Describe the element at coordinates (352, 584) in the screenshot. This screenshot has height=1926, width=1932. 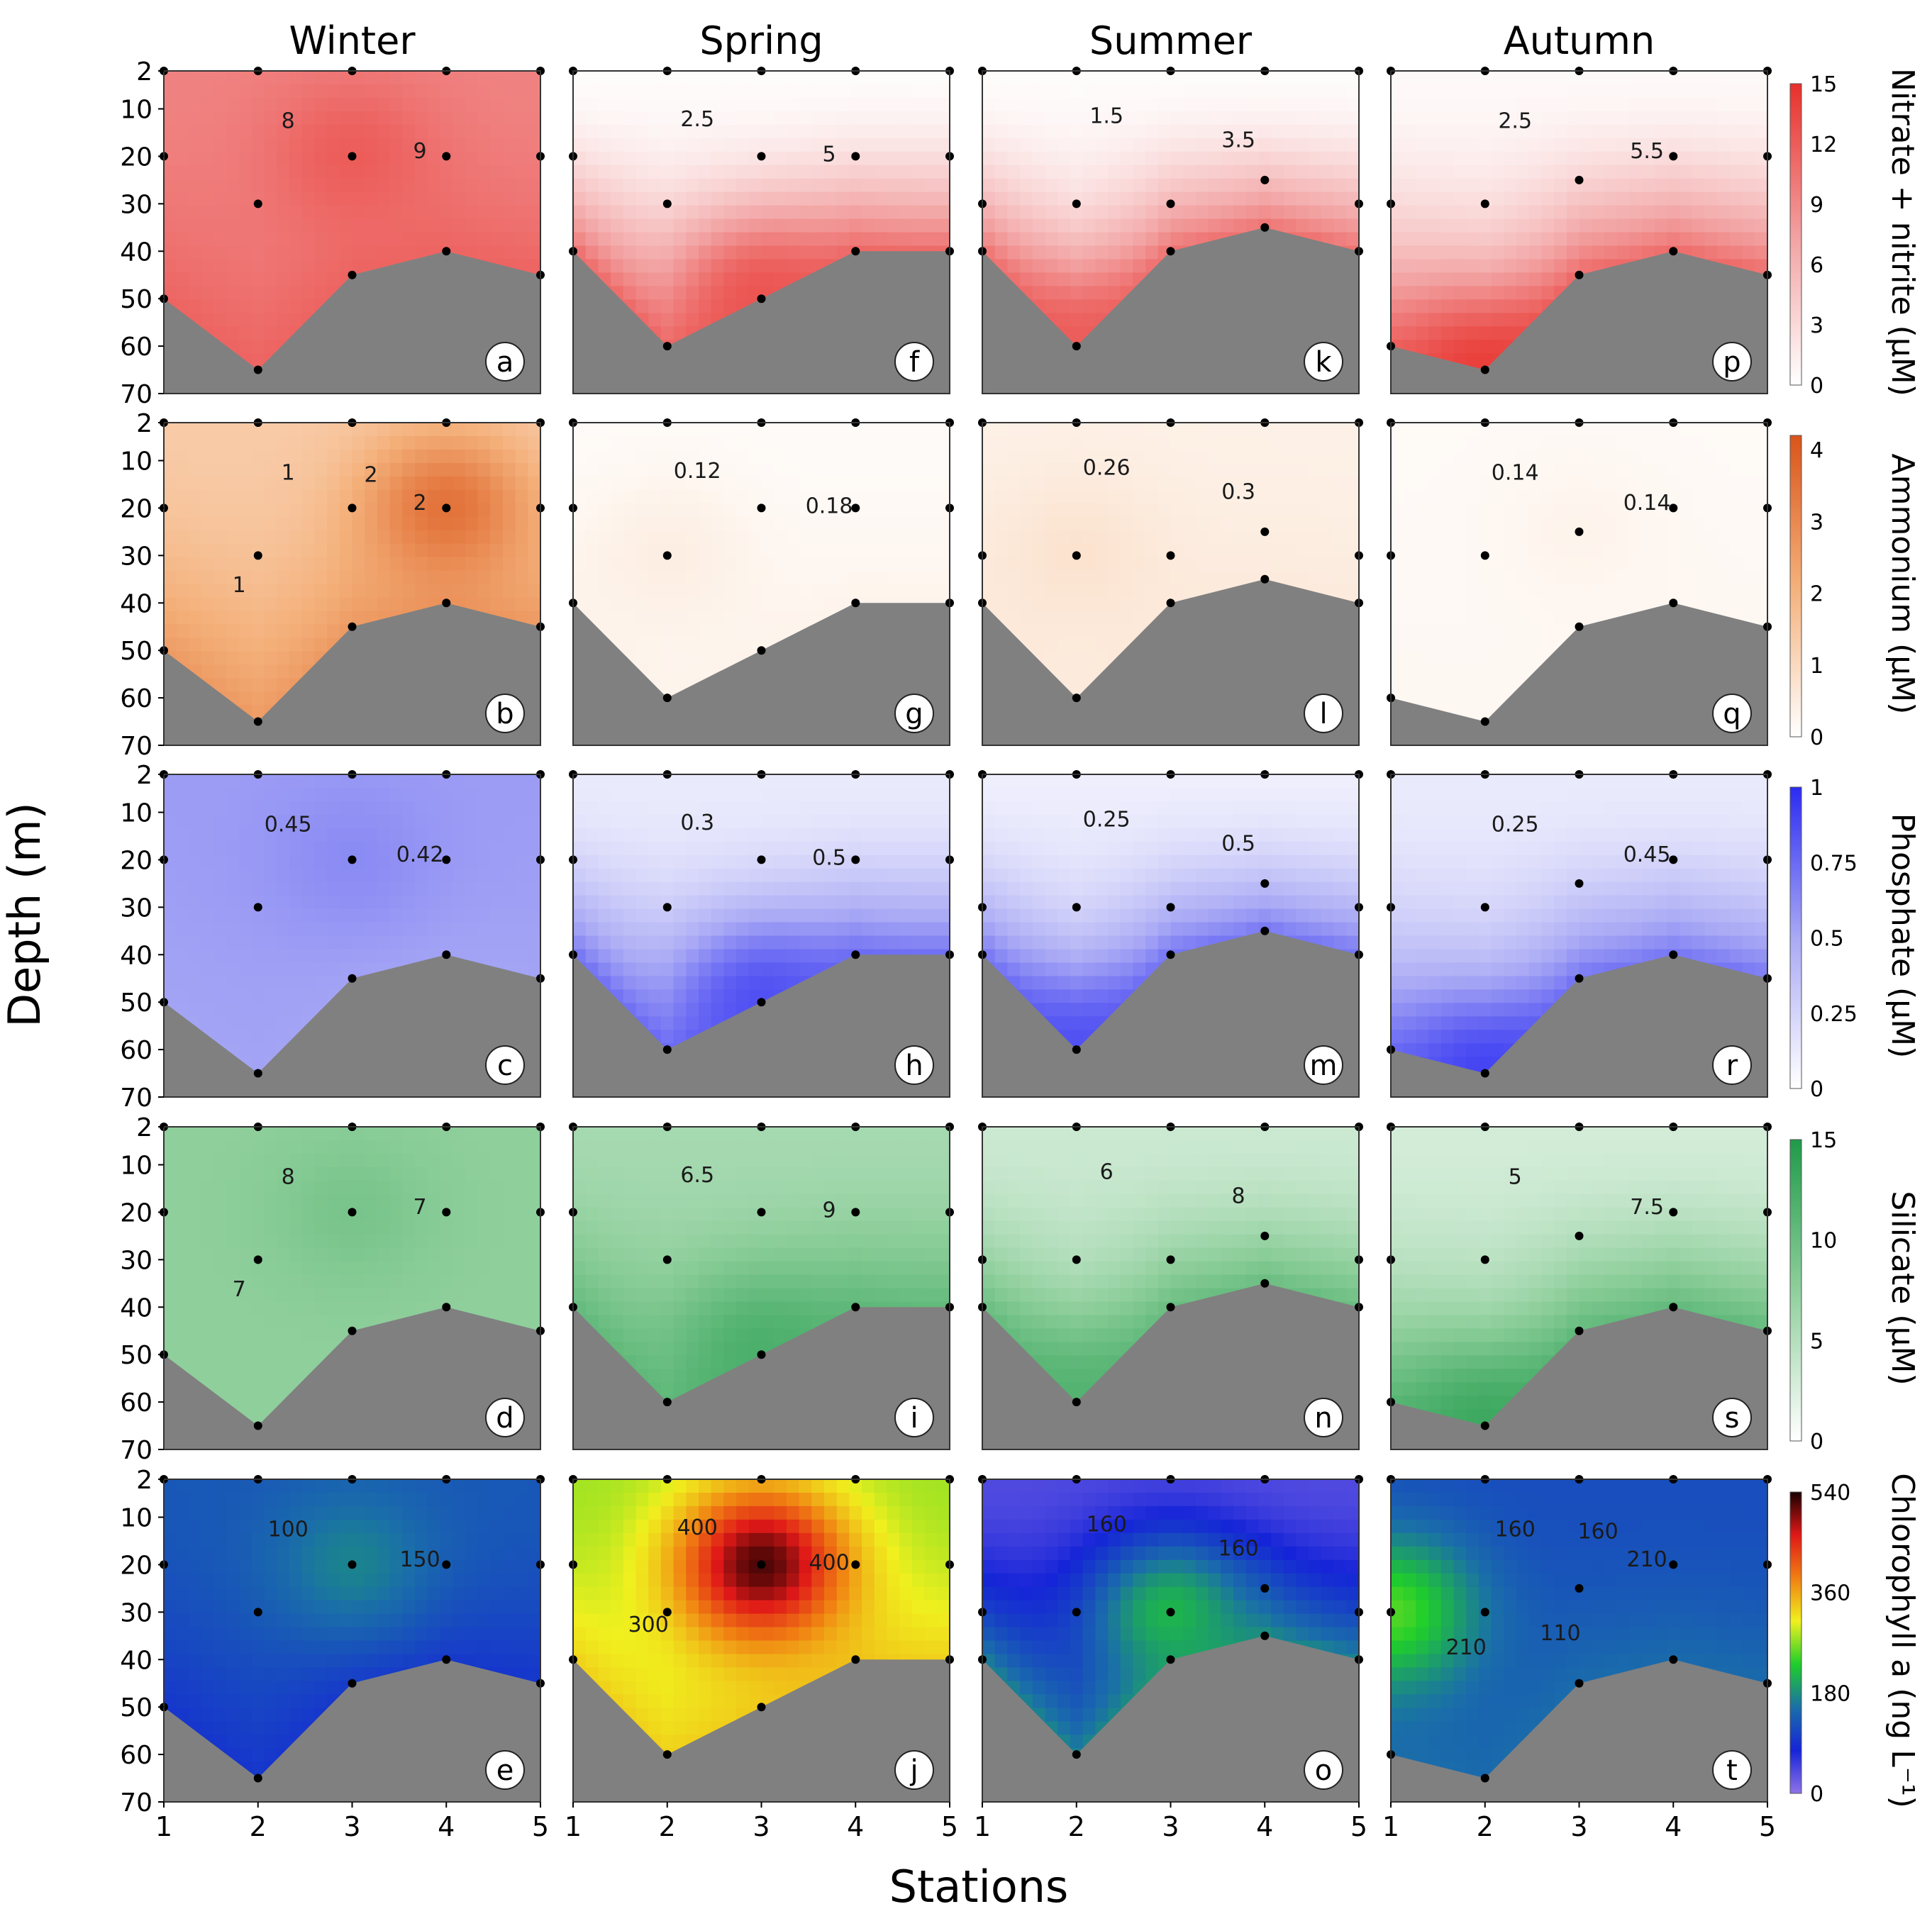
I see `panel-frame` at that location.